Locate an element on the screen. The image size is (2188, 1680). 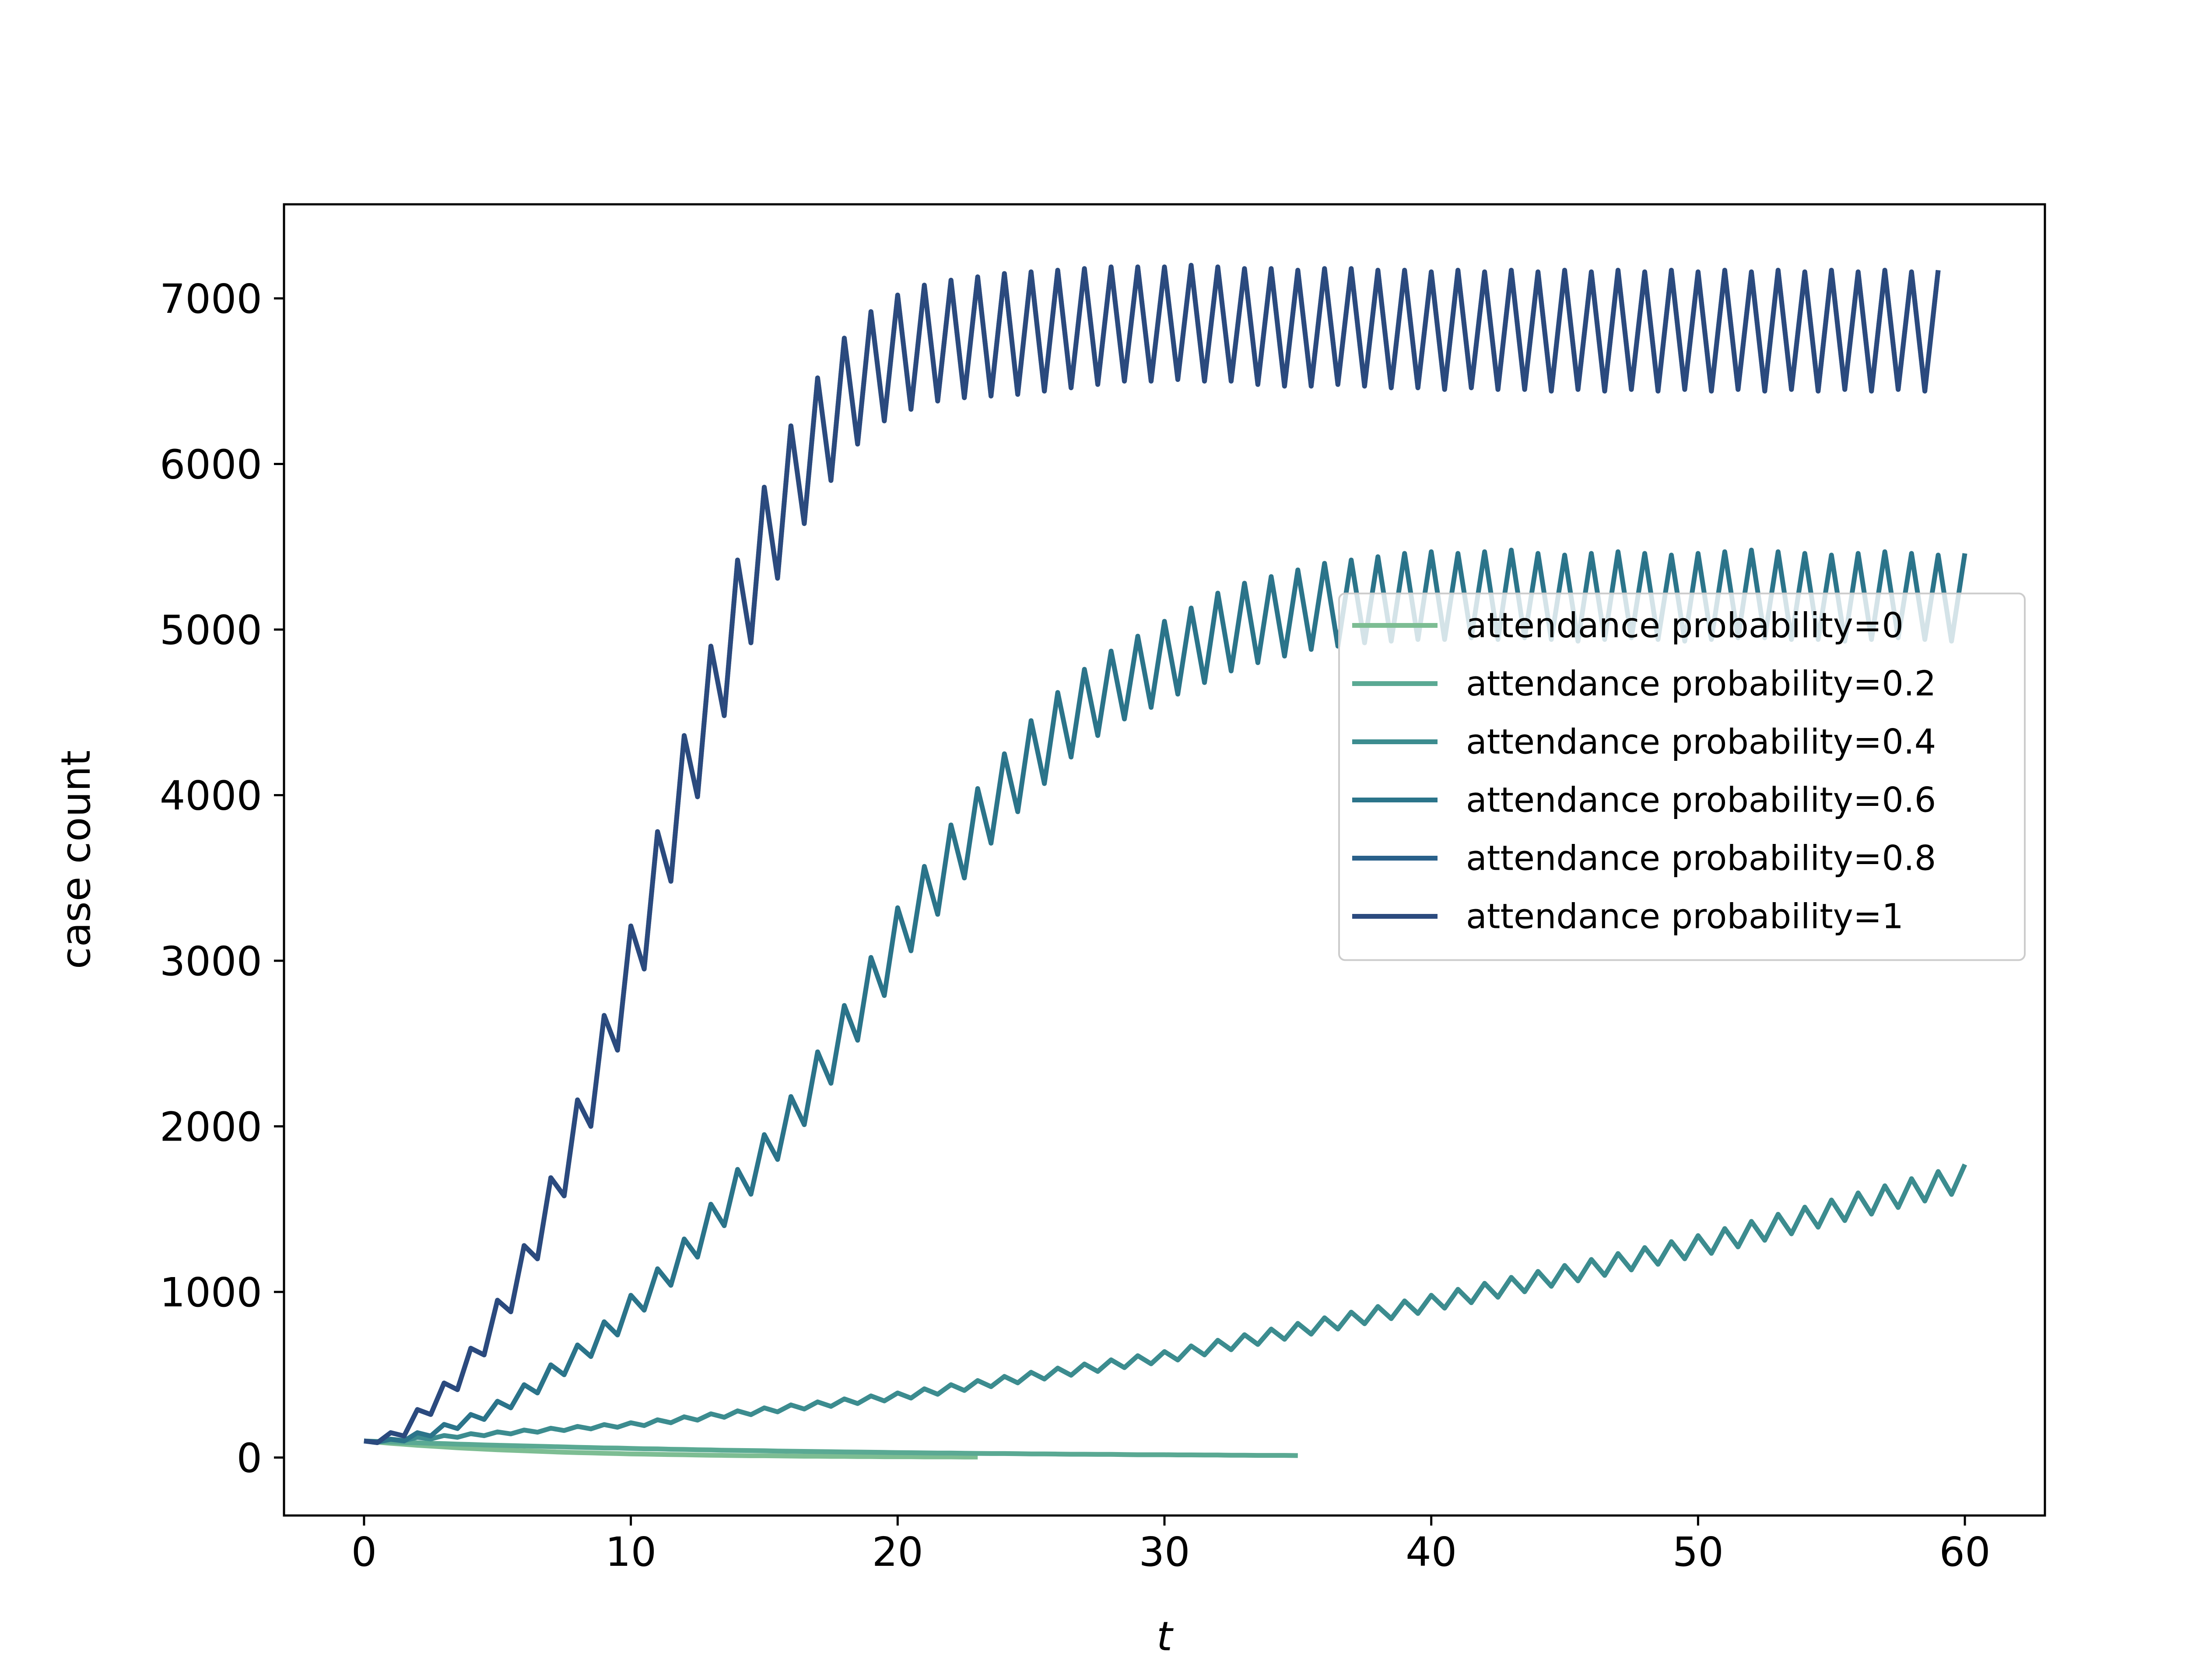
legend-label: attendance probability=0.6 is located at coordinates (1701, 800).